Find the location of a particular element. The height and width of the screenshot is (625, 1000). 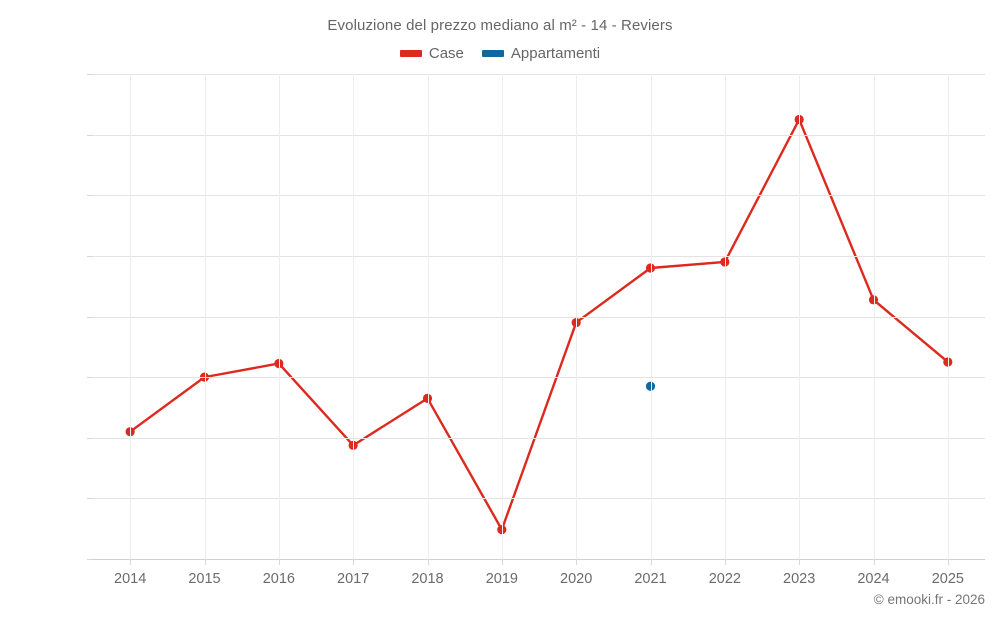

legend-swatch-appartamenti is located at coordinates (492, 53).